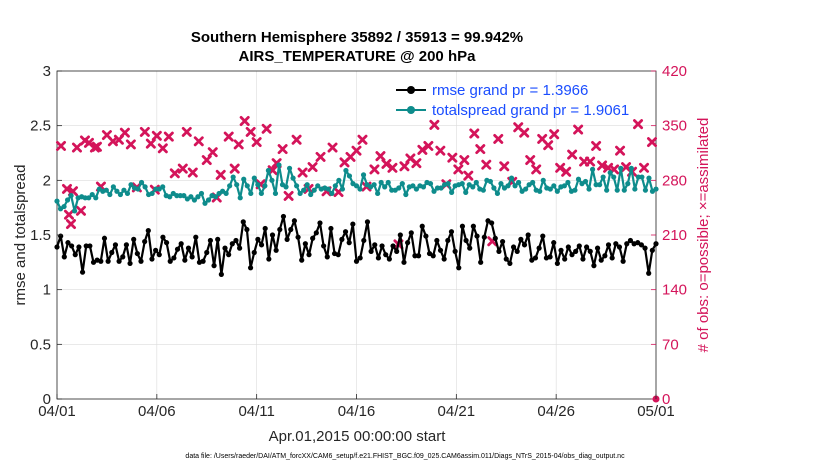 Image resolution: width=830 pixels, height=470 pixels. Describe the element at coordinates (358, 56) in the screenshot. I see `chart-subtitle: AIRS_TEMPERATURE @ 200 hPa` at that location.